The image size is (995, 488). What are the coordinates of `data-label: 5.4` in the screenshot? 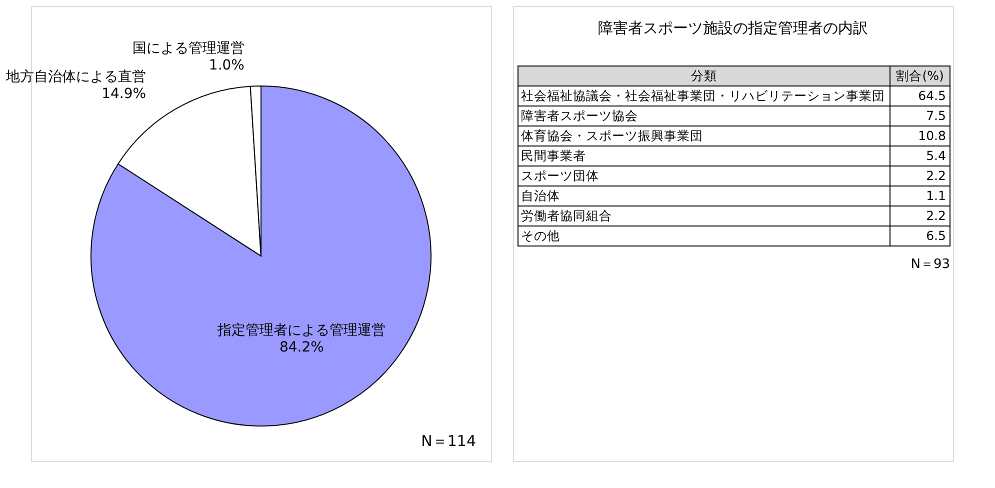 It's located at (936, 155).